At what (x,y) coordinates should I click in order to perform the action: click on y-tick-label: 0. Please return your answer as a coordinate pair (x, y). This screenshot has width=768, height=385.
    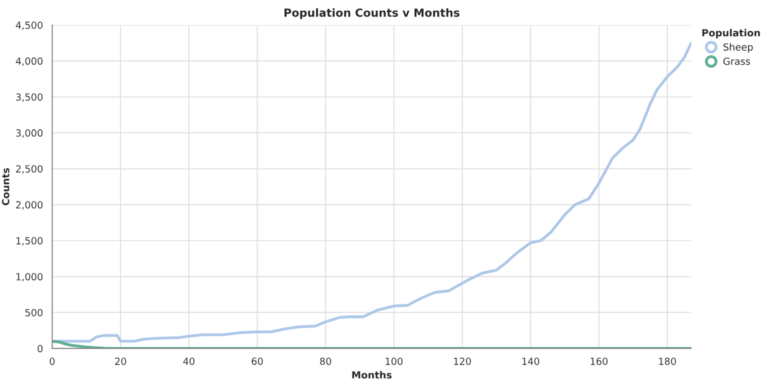
    Looking at the image, I should click on (40, 348).